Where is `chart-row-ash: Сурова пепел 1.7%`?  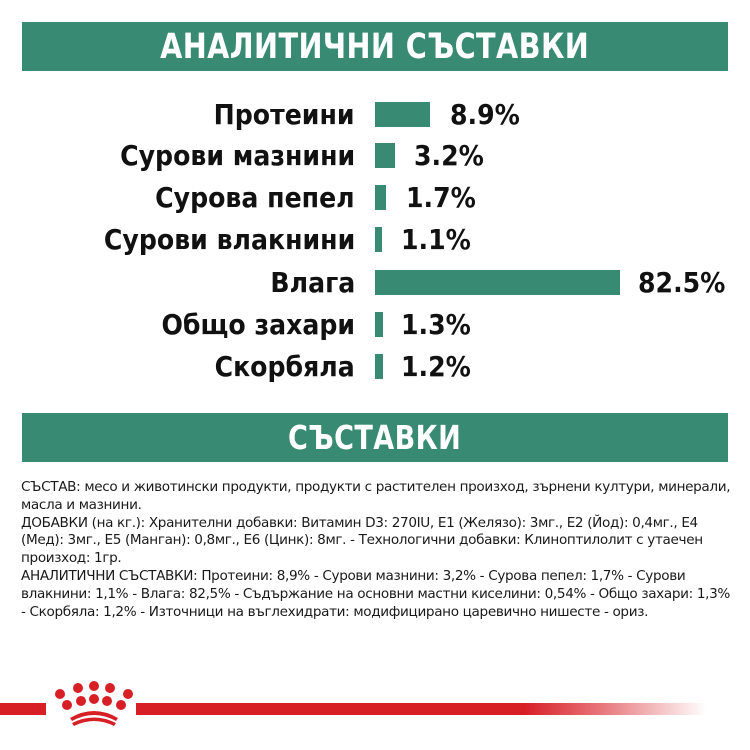 chart-row-ash: Сурова пепел 1.7% is located at coordinates (375, 198).